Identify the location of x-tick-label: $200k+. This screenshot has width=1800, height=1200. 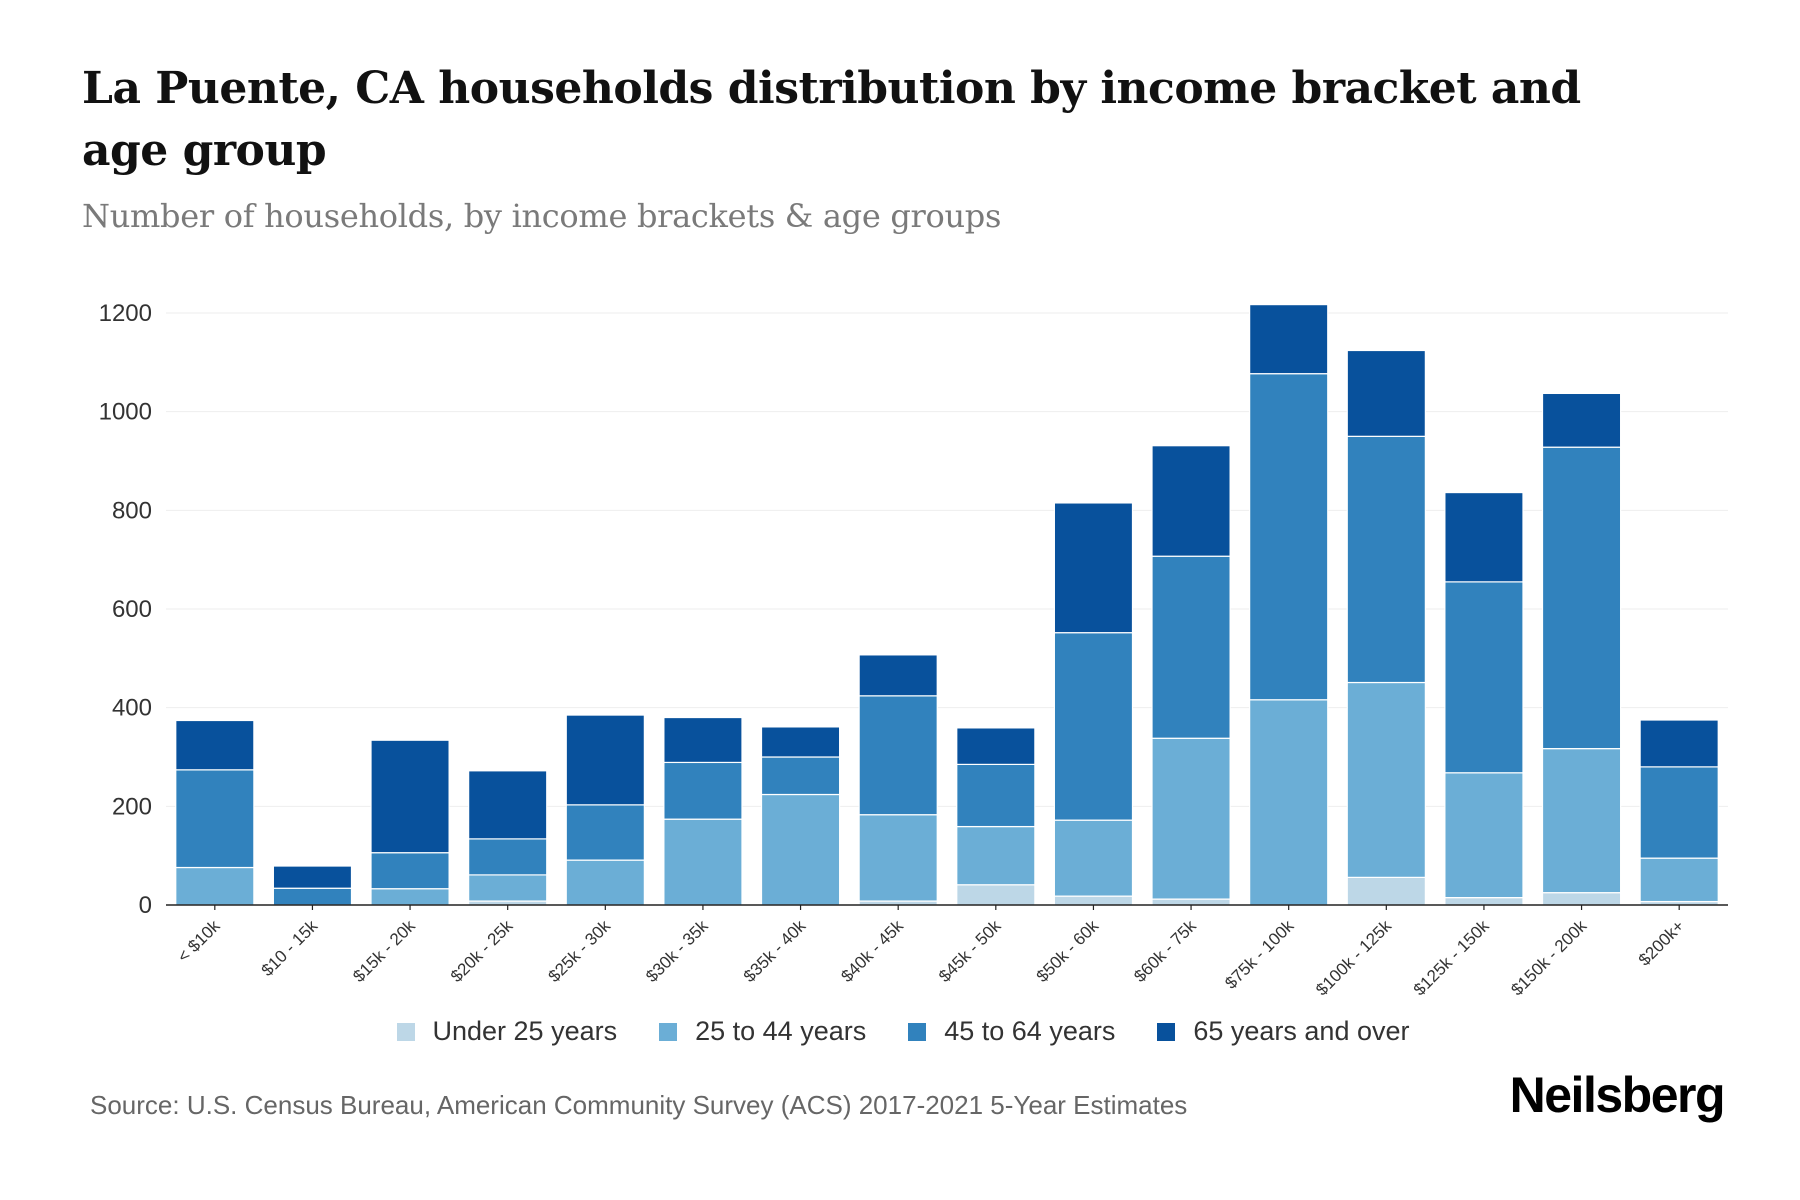
(1661, 942).